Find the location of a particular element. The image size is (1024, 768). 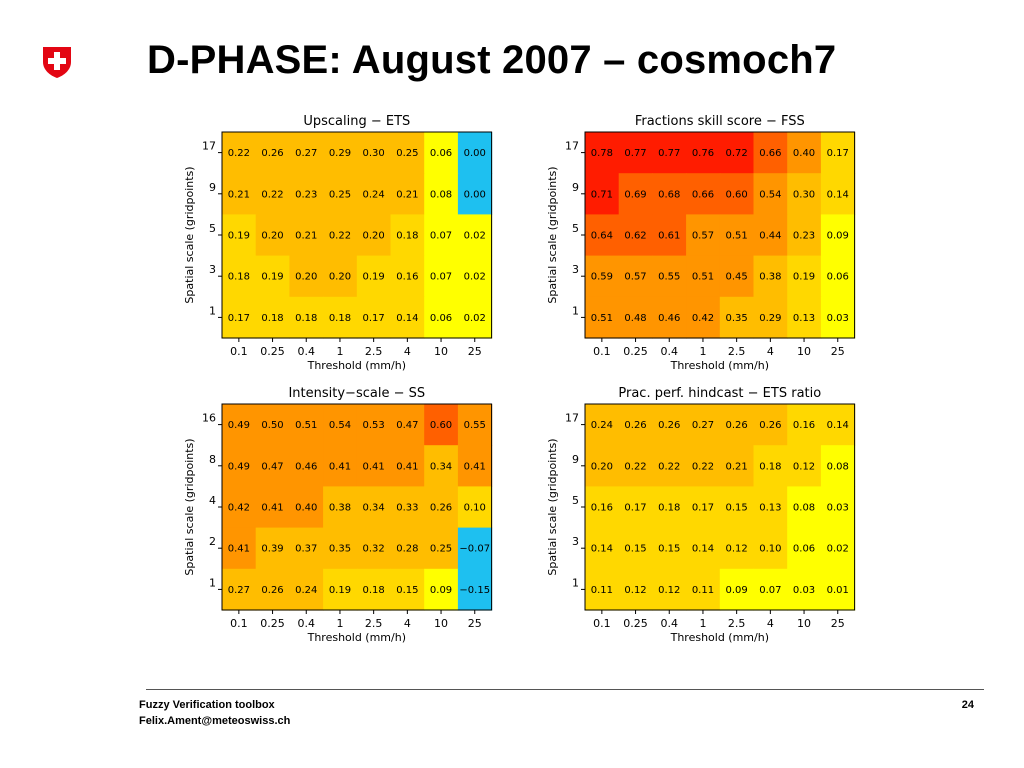

y-tick-label: 5 is located at coordinates (575, 228).